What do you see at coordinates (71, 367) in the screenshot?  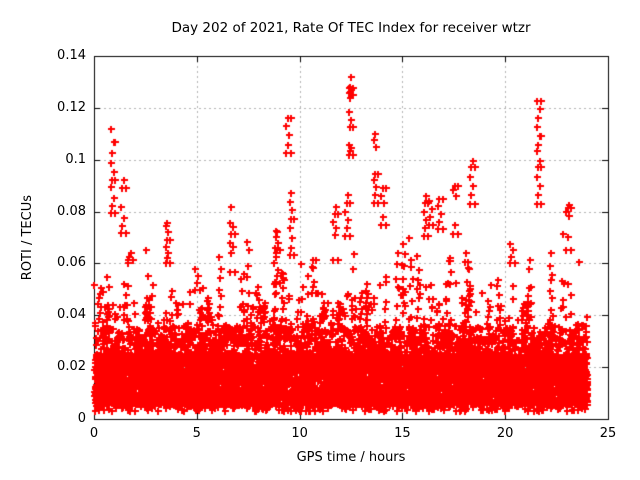 I see `y-tick-label: 0.02` at bounding box center [71, 367].